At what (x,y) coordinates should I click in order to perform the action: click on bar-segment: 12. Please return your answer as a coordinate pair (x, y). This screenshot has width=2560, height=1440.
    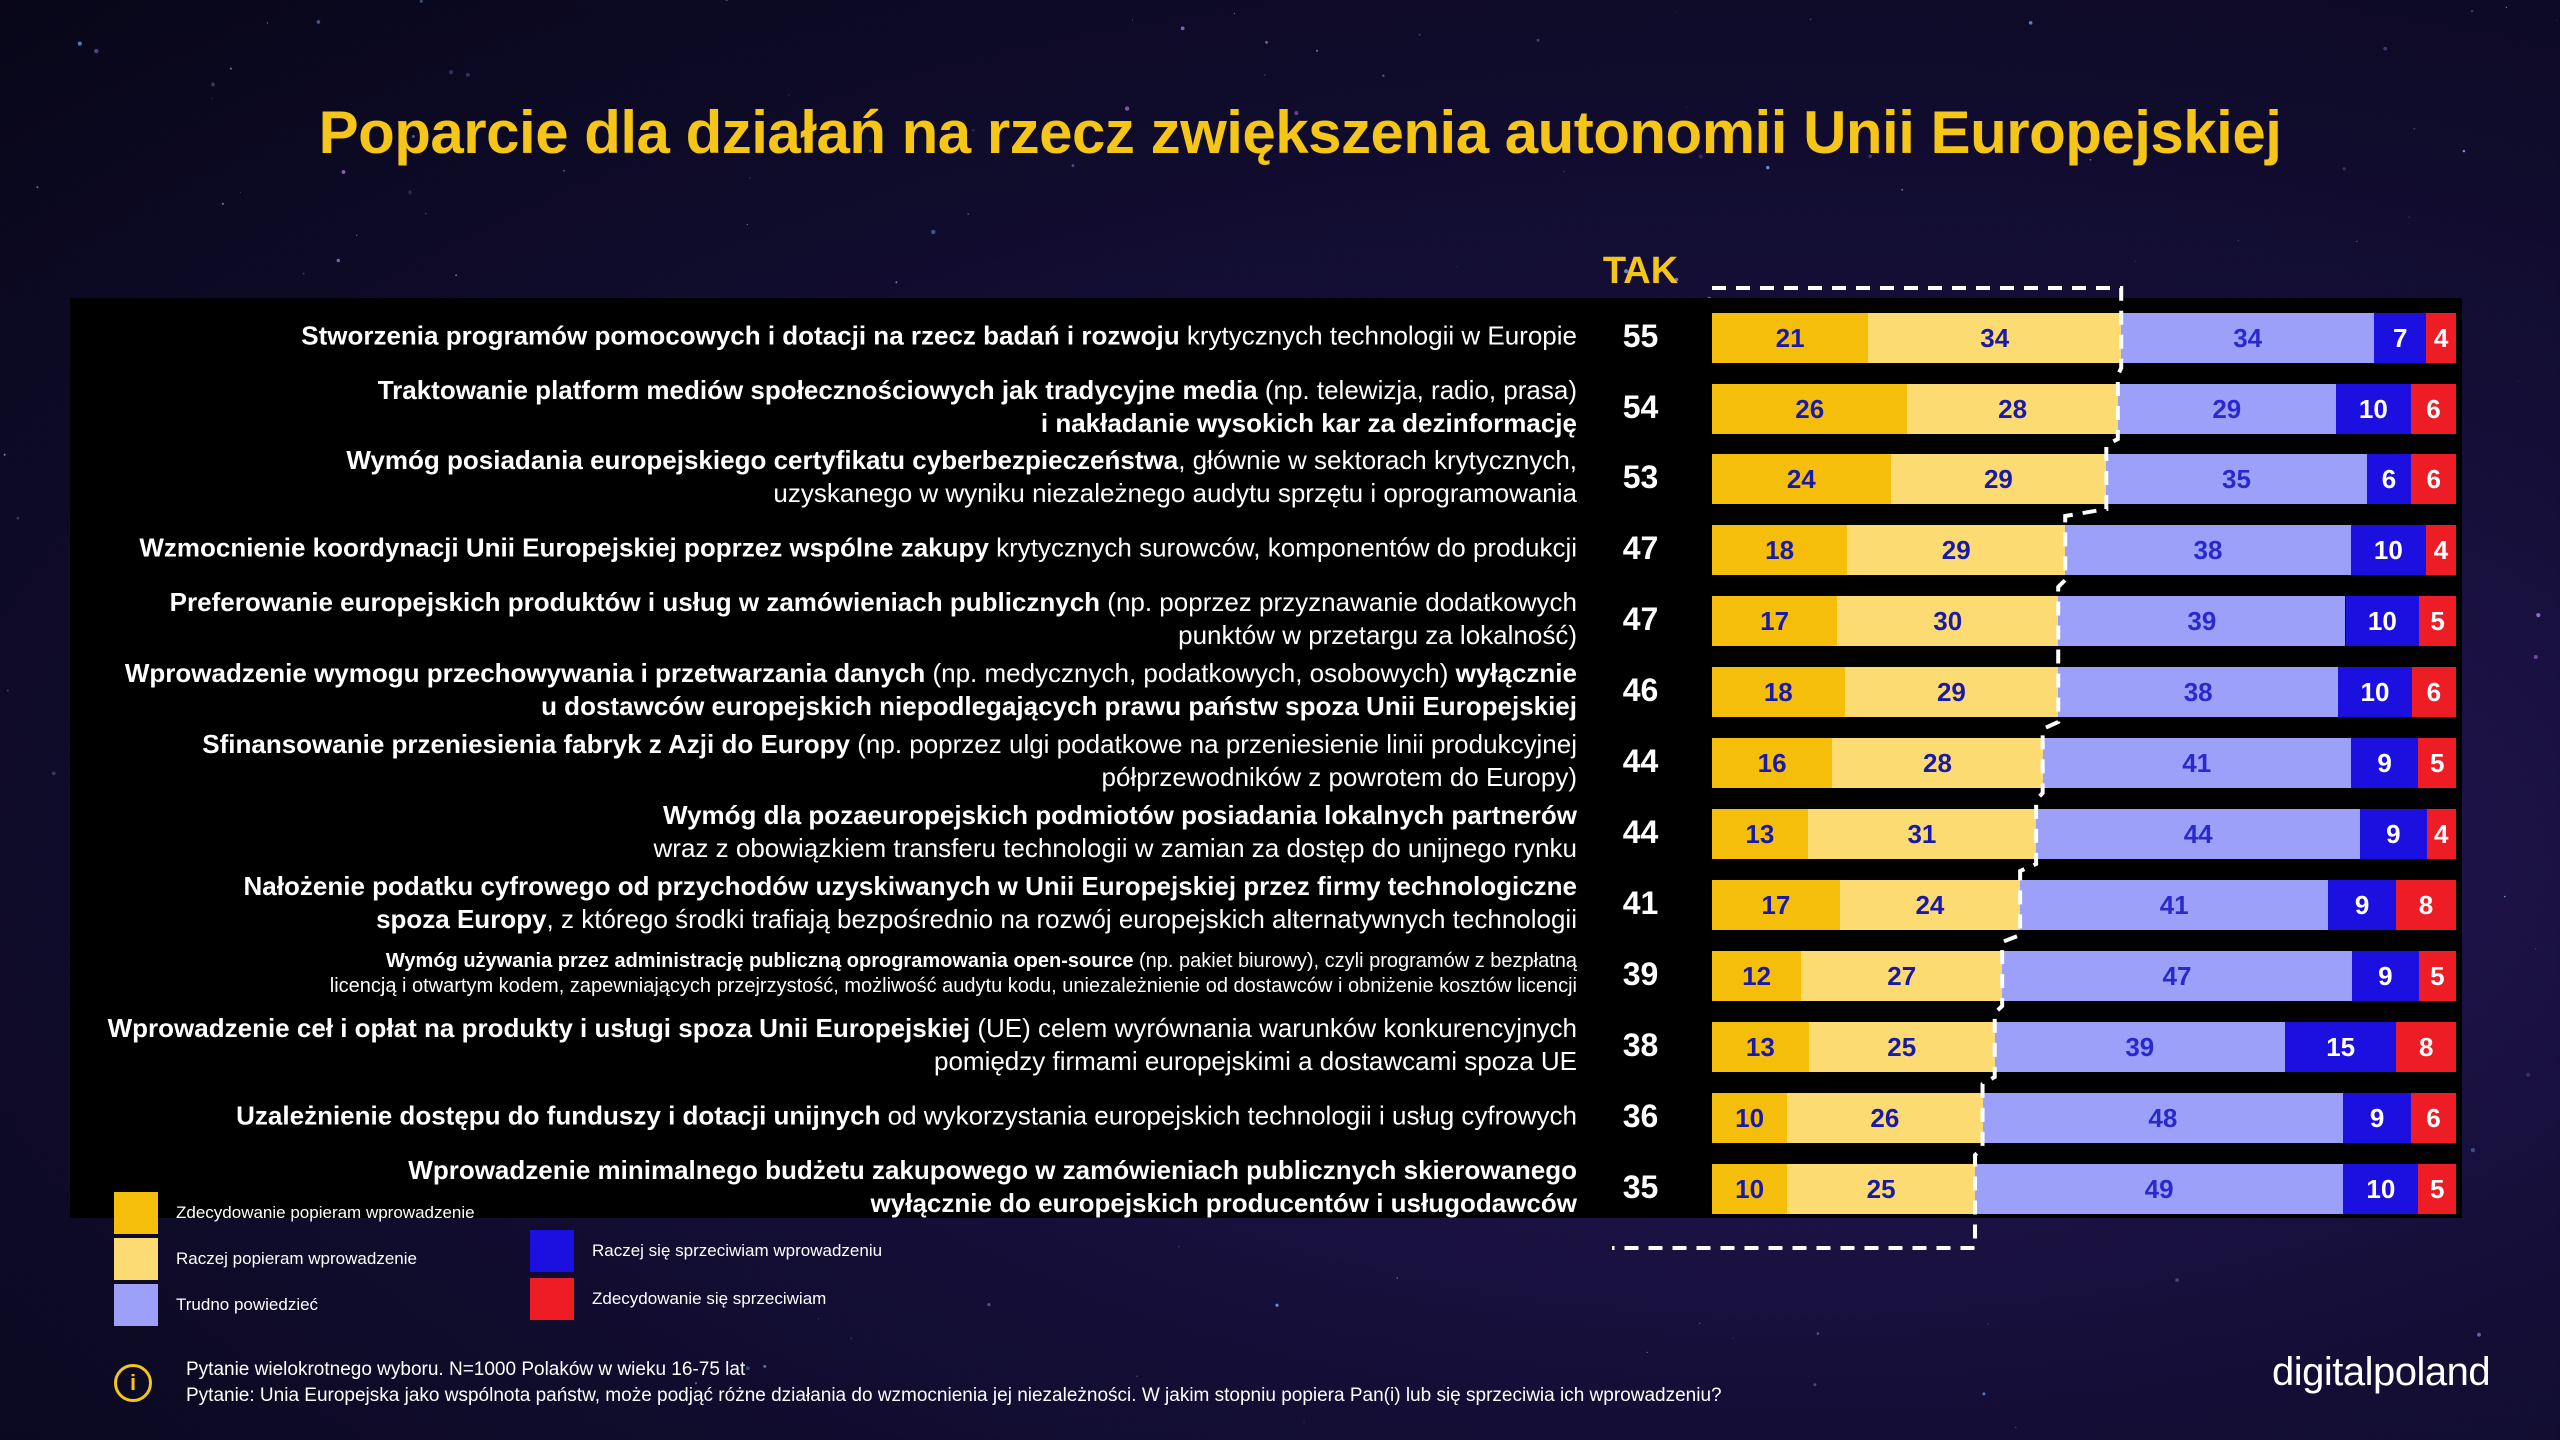
    Looking at the image, I should click on (1757, 976).